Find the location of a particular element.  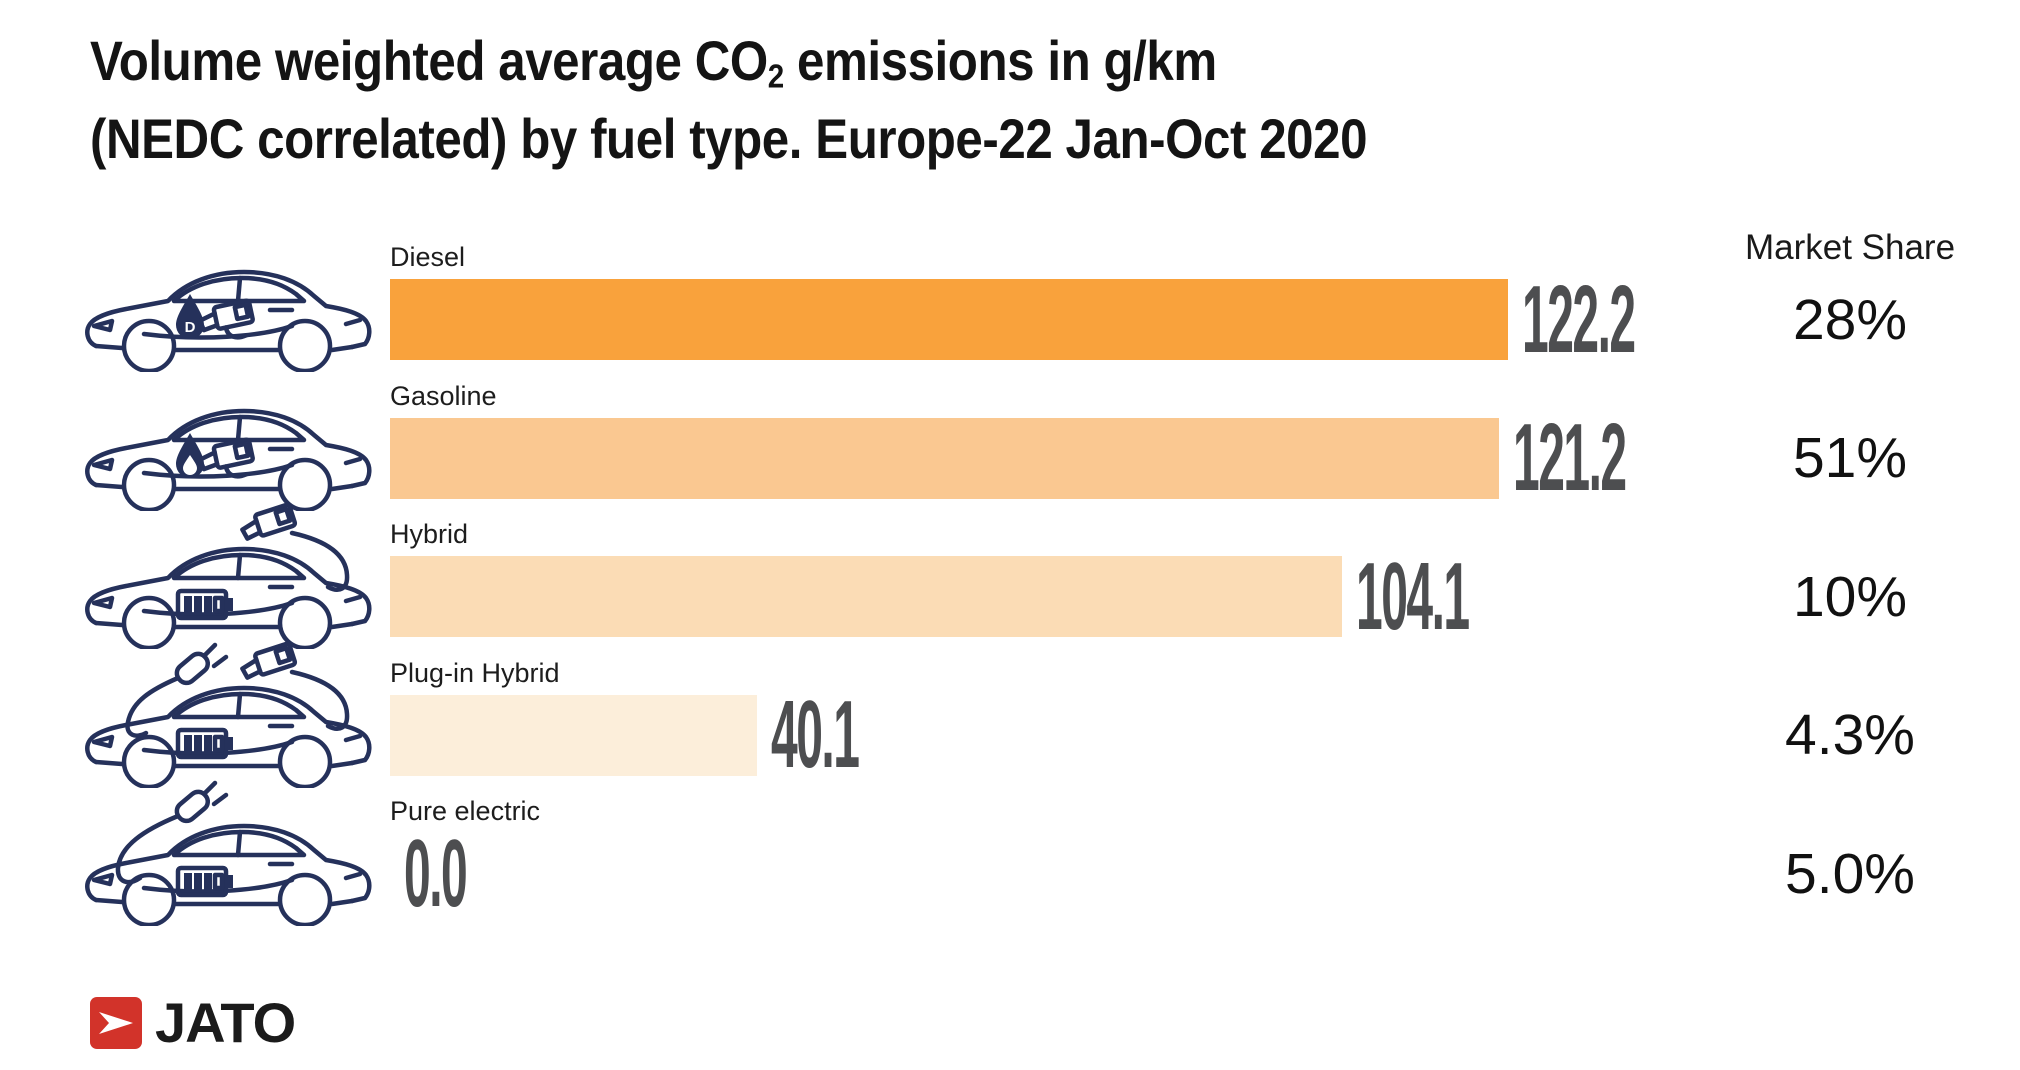

chart-row-gasoline: Gasoline 121.2 51% is located at coordinates (1010, 436).